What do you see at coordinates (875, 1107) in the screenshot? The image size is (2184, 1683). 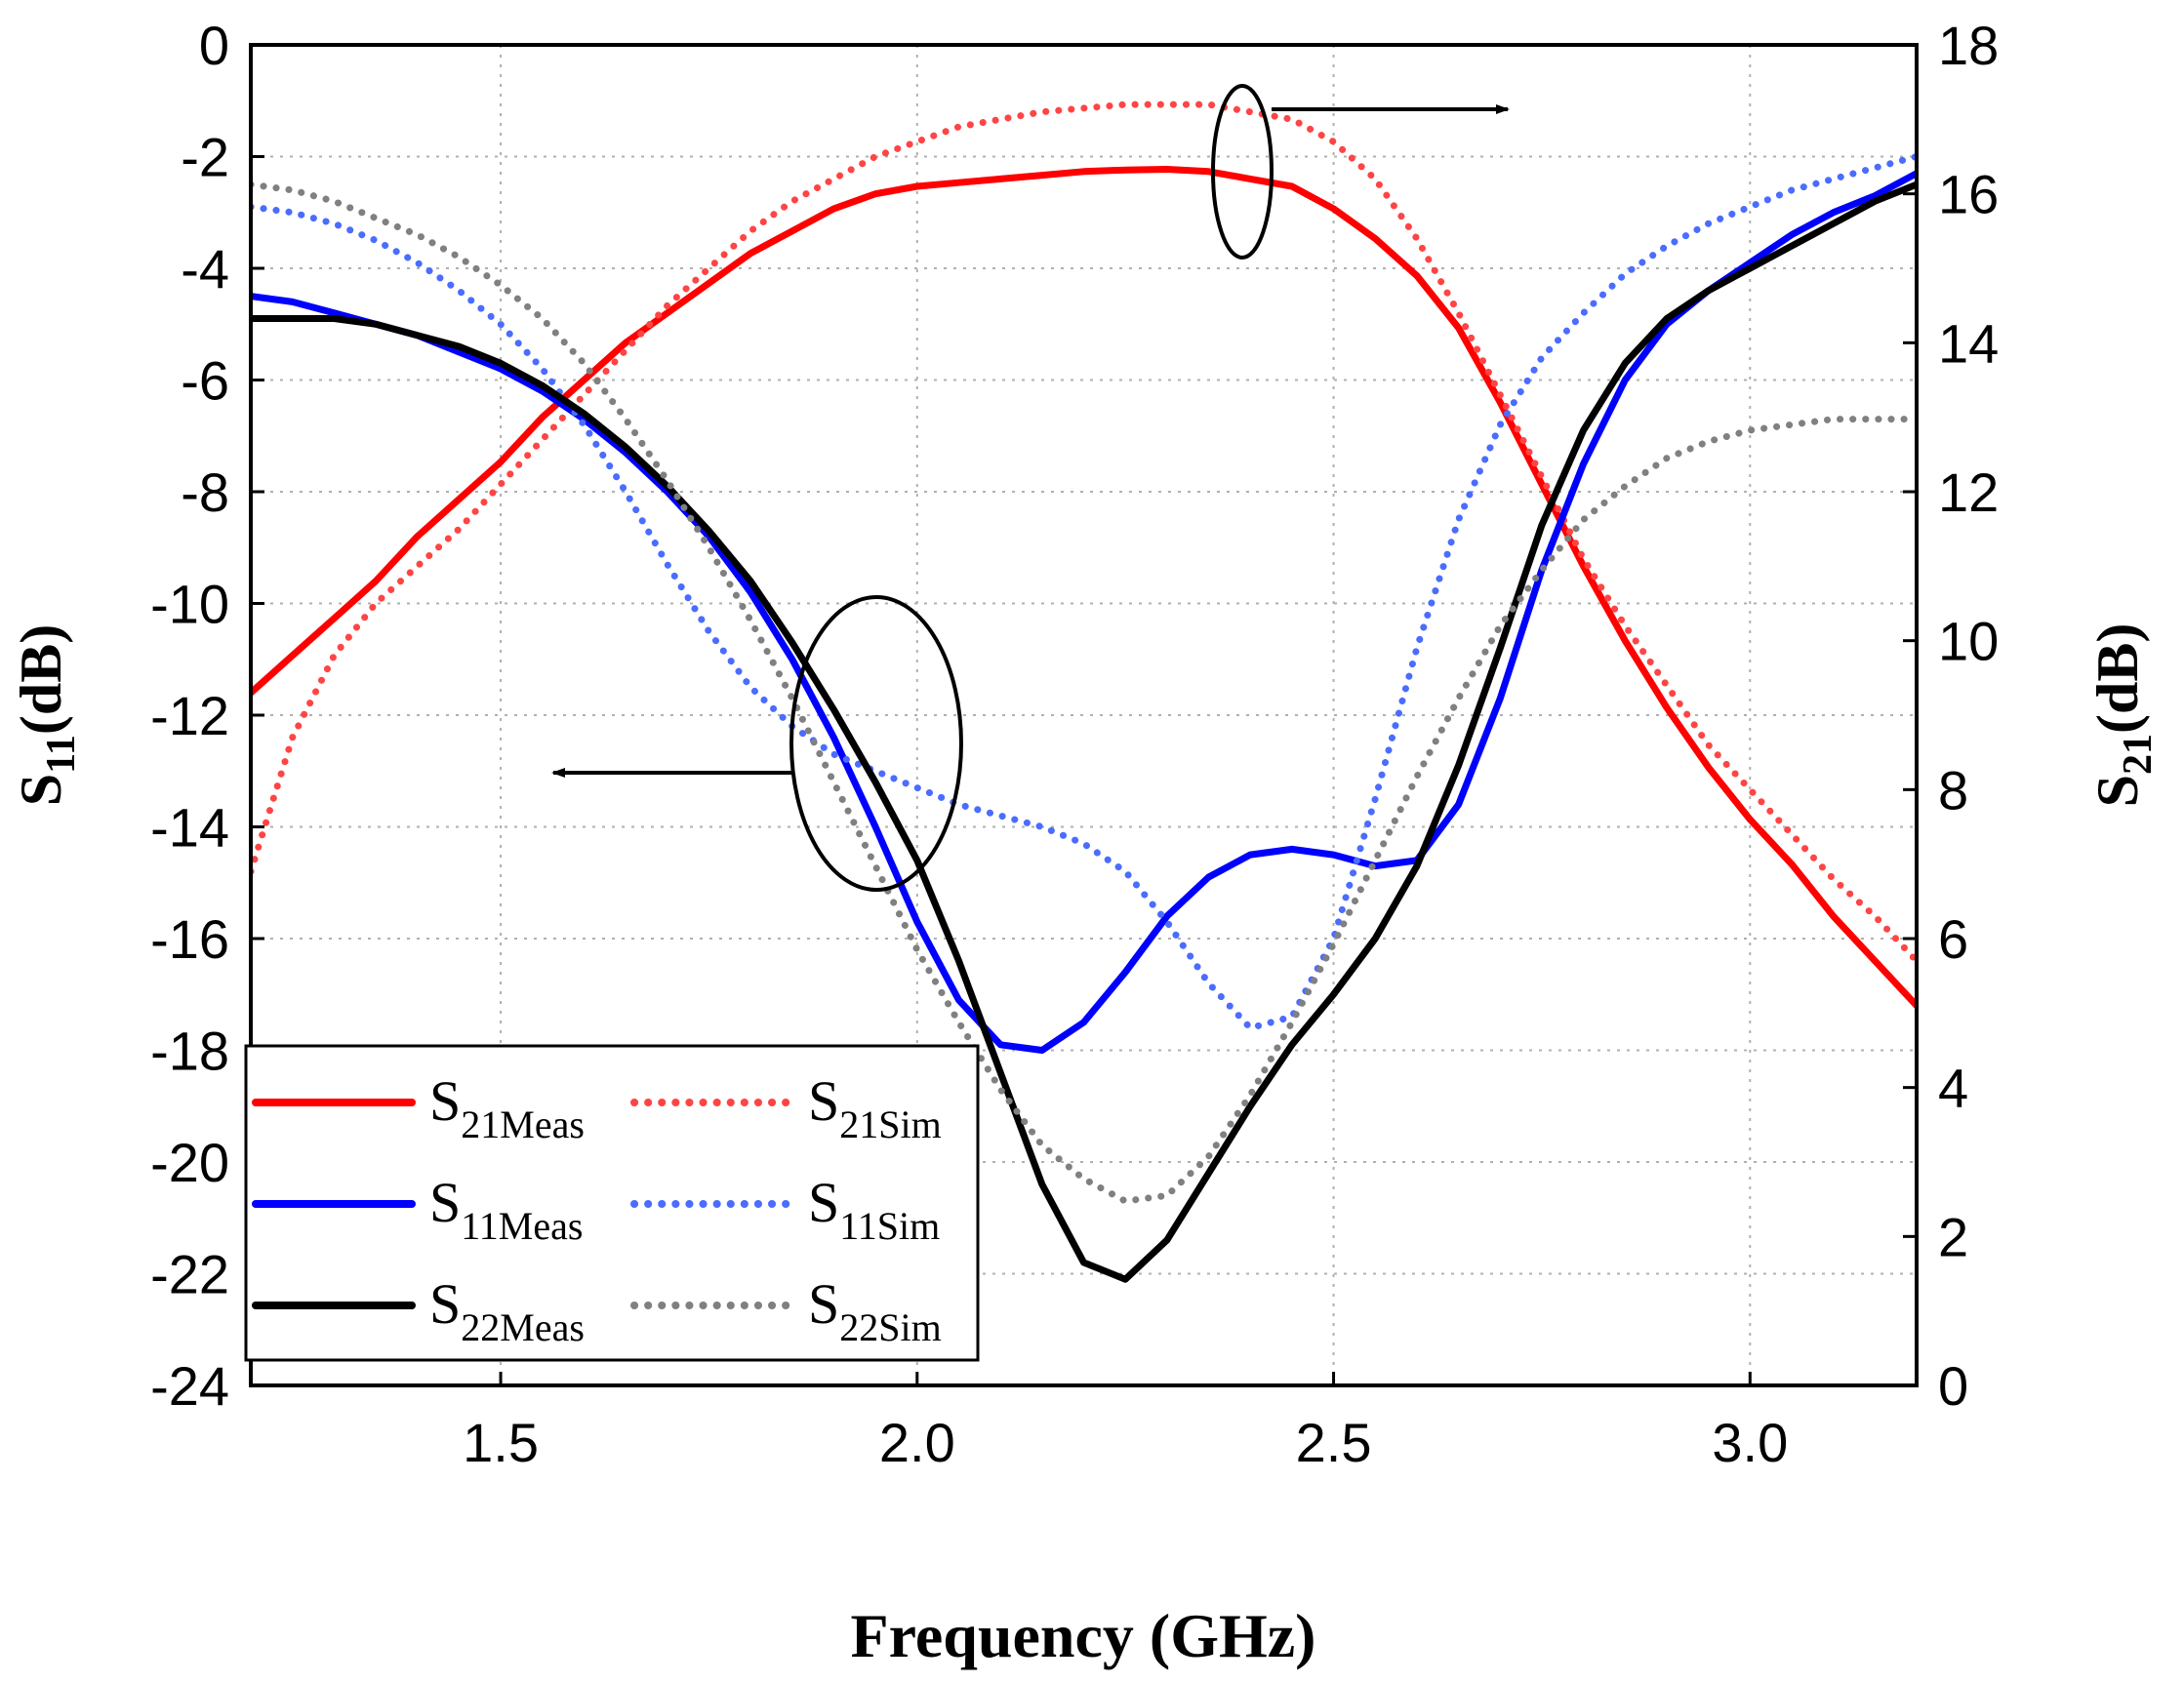 I see `legend-label-s21sim: S21Sim` at bounding box center [875, 1107].